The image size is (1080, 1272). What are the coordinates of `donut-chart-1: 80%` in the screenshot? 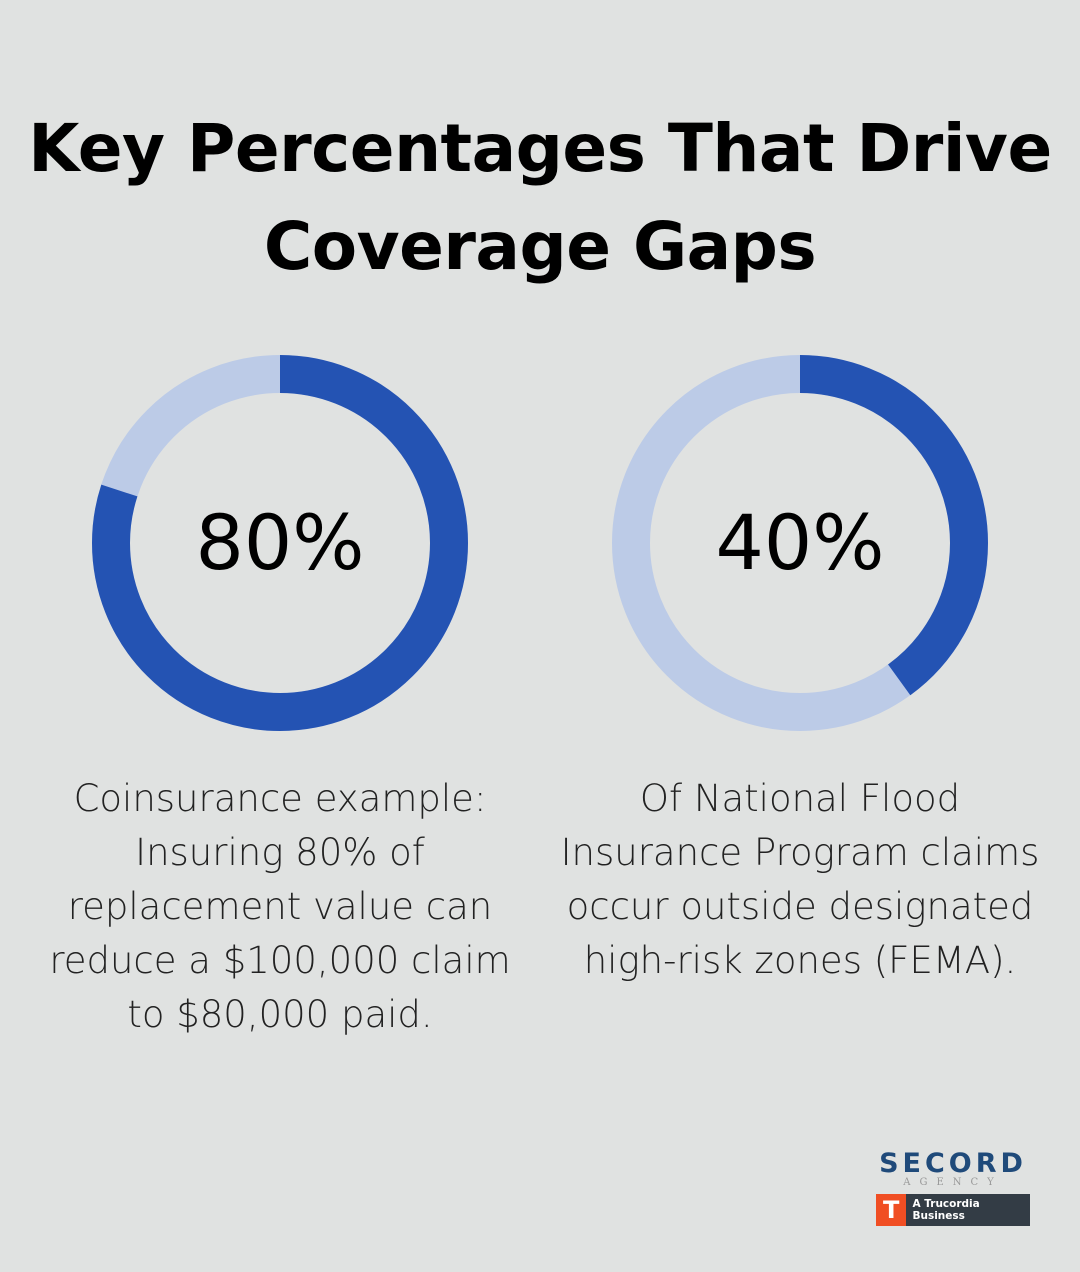 It's located at (280, 545).